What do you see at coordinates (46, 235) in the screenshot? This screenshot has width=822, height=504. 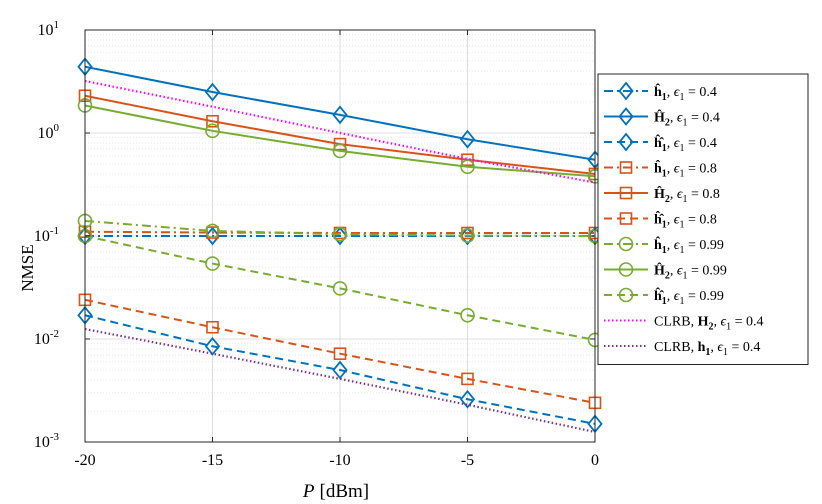 I see `y-tick-label: 10⁻¹` at bounding box center [46, 235].